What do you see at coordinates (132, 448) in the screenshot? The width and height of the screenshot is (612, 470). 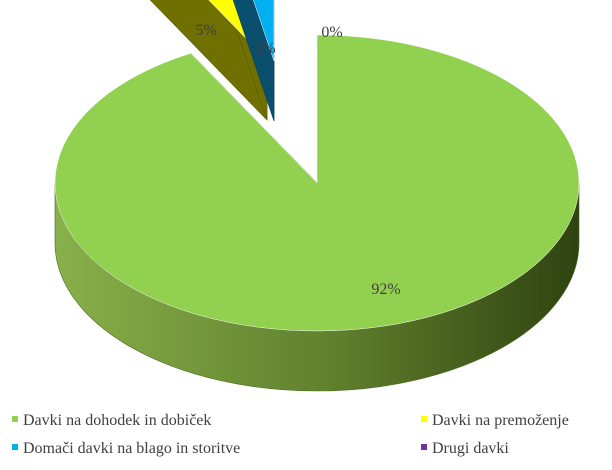 I see `legend-label-2: Domači davki na blago in storitve` at bounding box center [132, 448].